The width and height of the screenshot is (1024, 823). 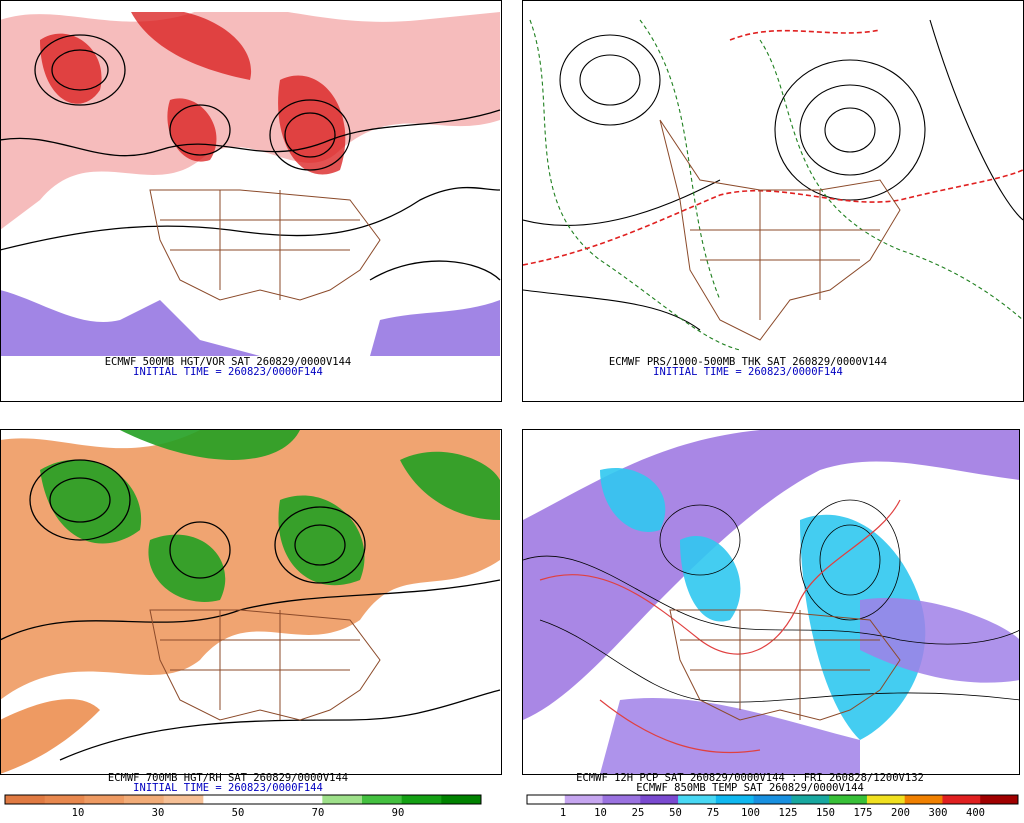 I want to click on panel-title: ECMWF 700MB HGT/RH SAT 260829/0000V144, so click(x=228, y=778).